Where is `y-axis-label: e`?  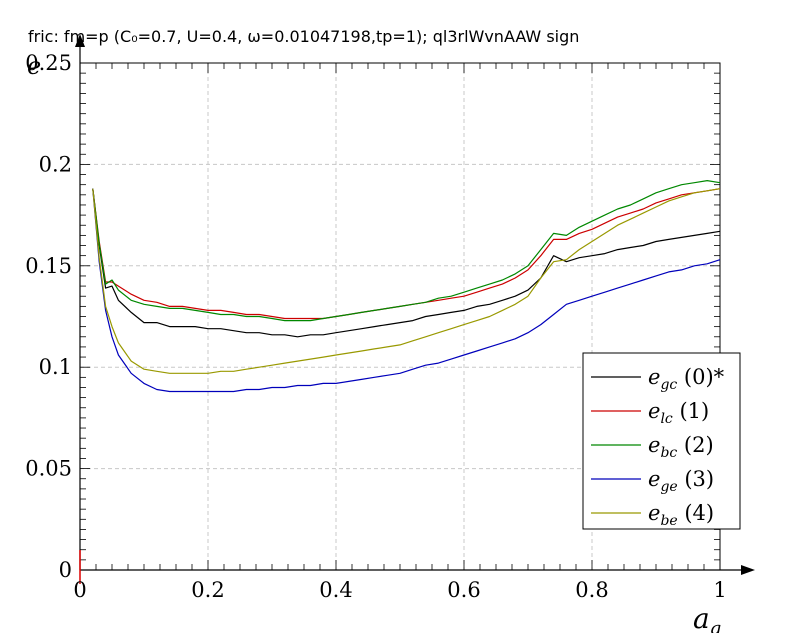
y-axis-label: e is located at coordinates (34, 66).